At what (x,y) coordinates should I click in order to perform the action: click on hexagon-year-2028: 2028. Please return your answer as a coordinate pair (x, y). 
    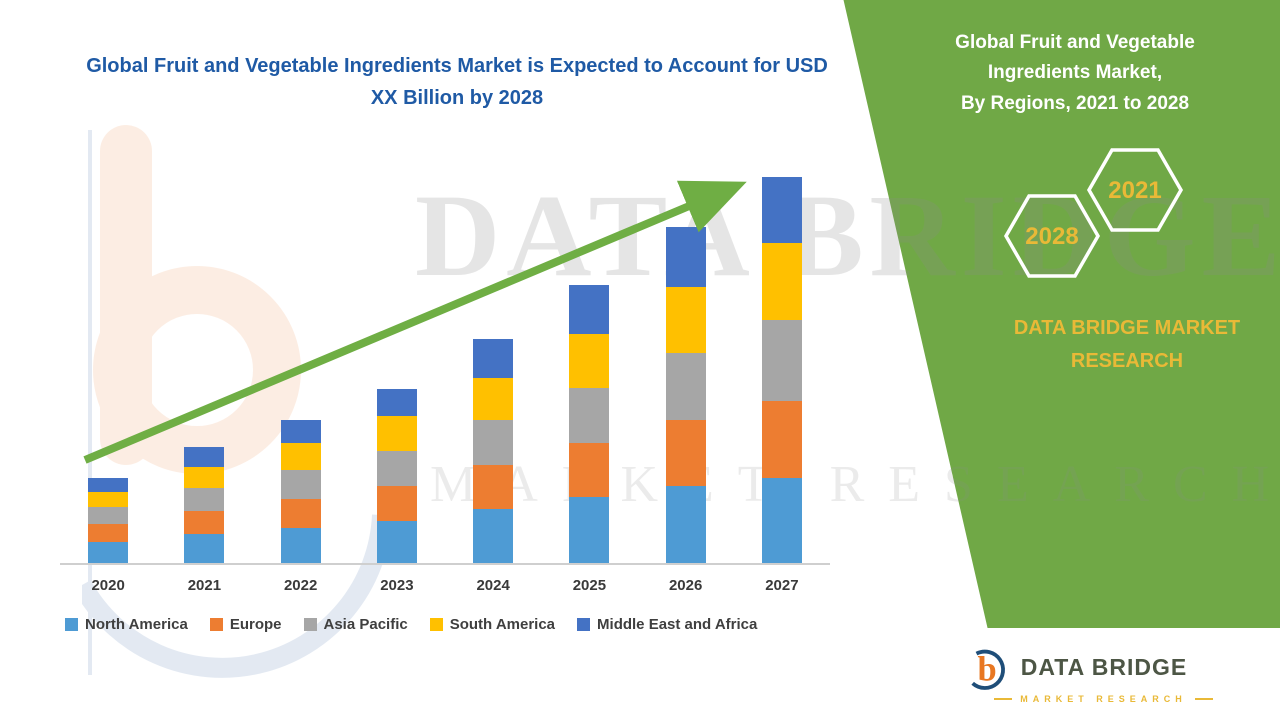
    Looking at the image, I should click on (1052, 236).